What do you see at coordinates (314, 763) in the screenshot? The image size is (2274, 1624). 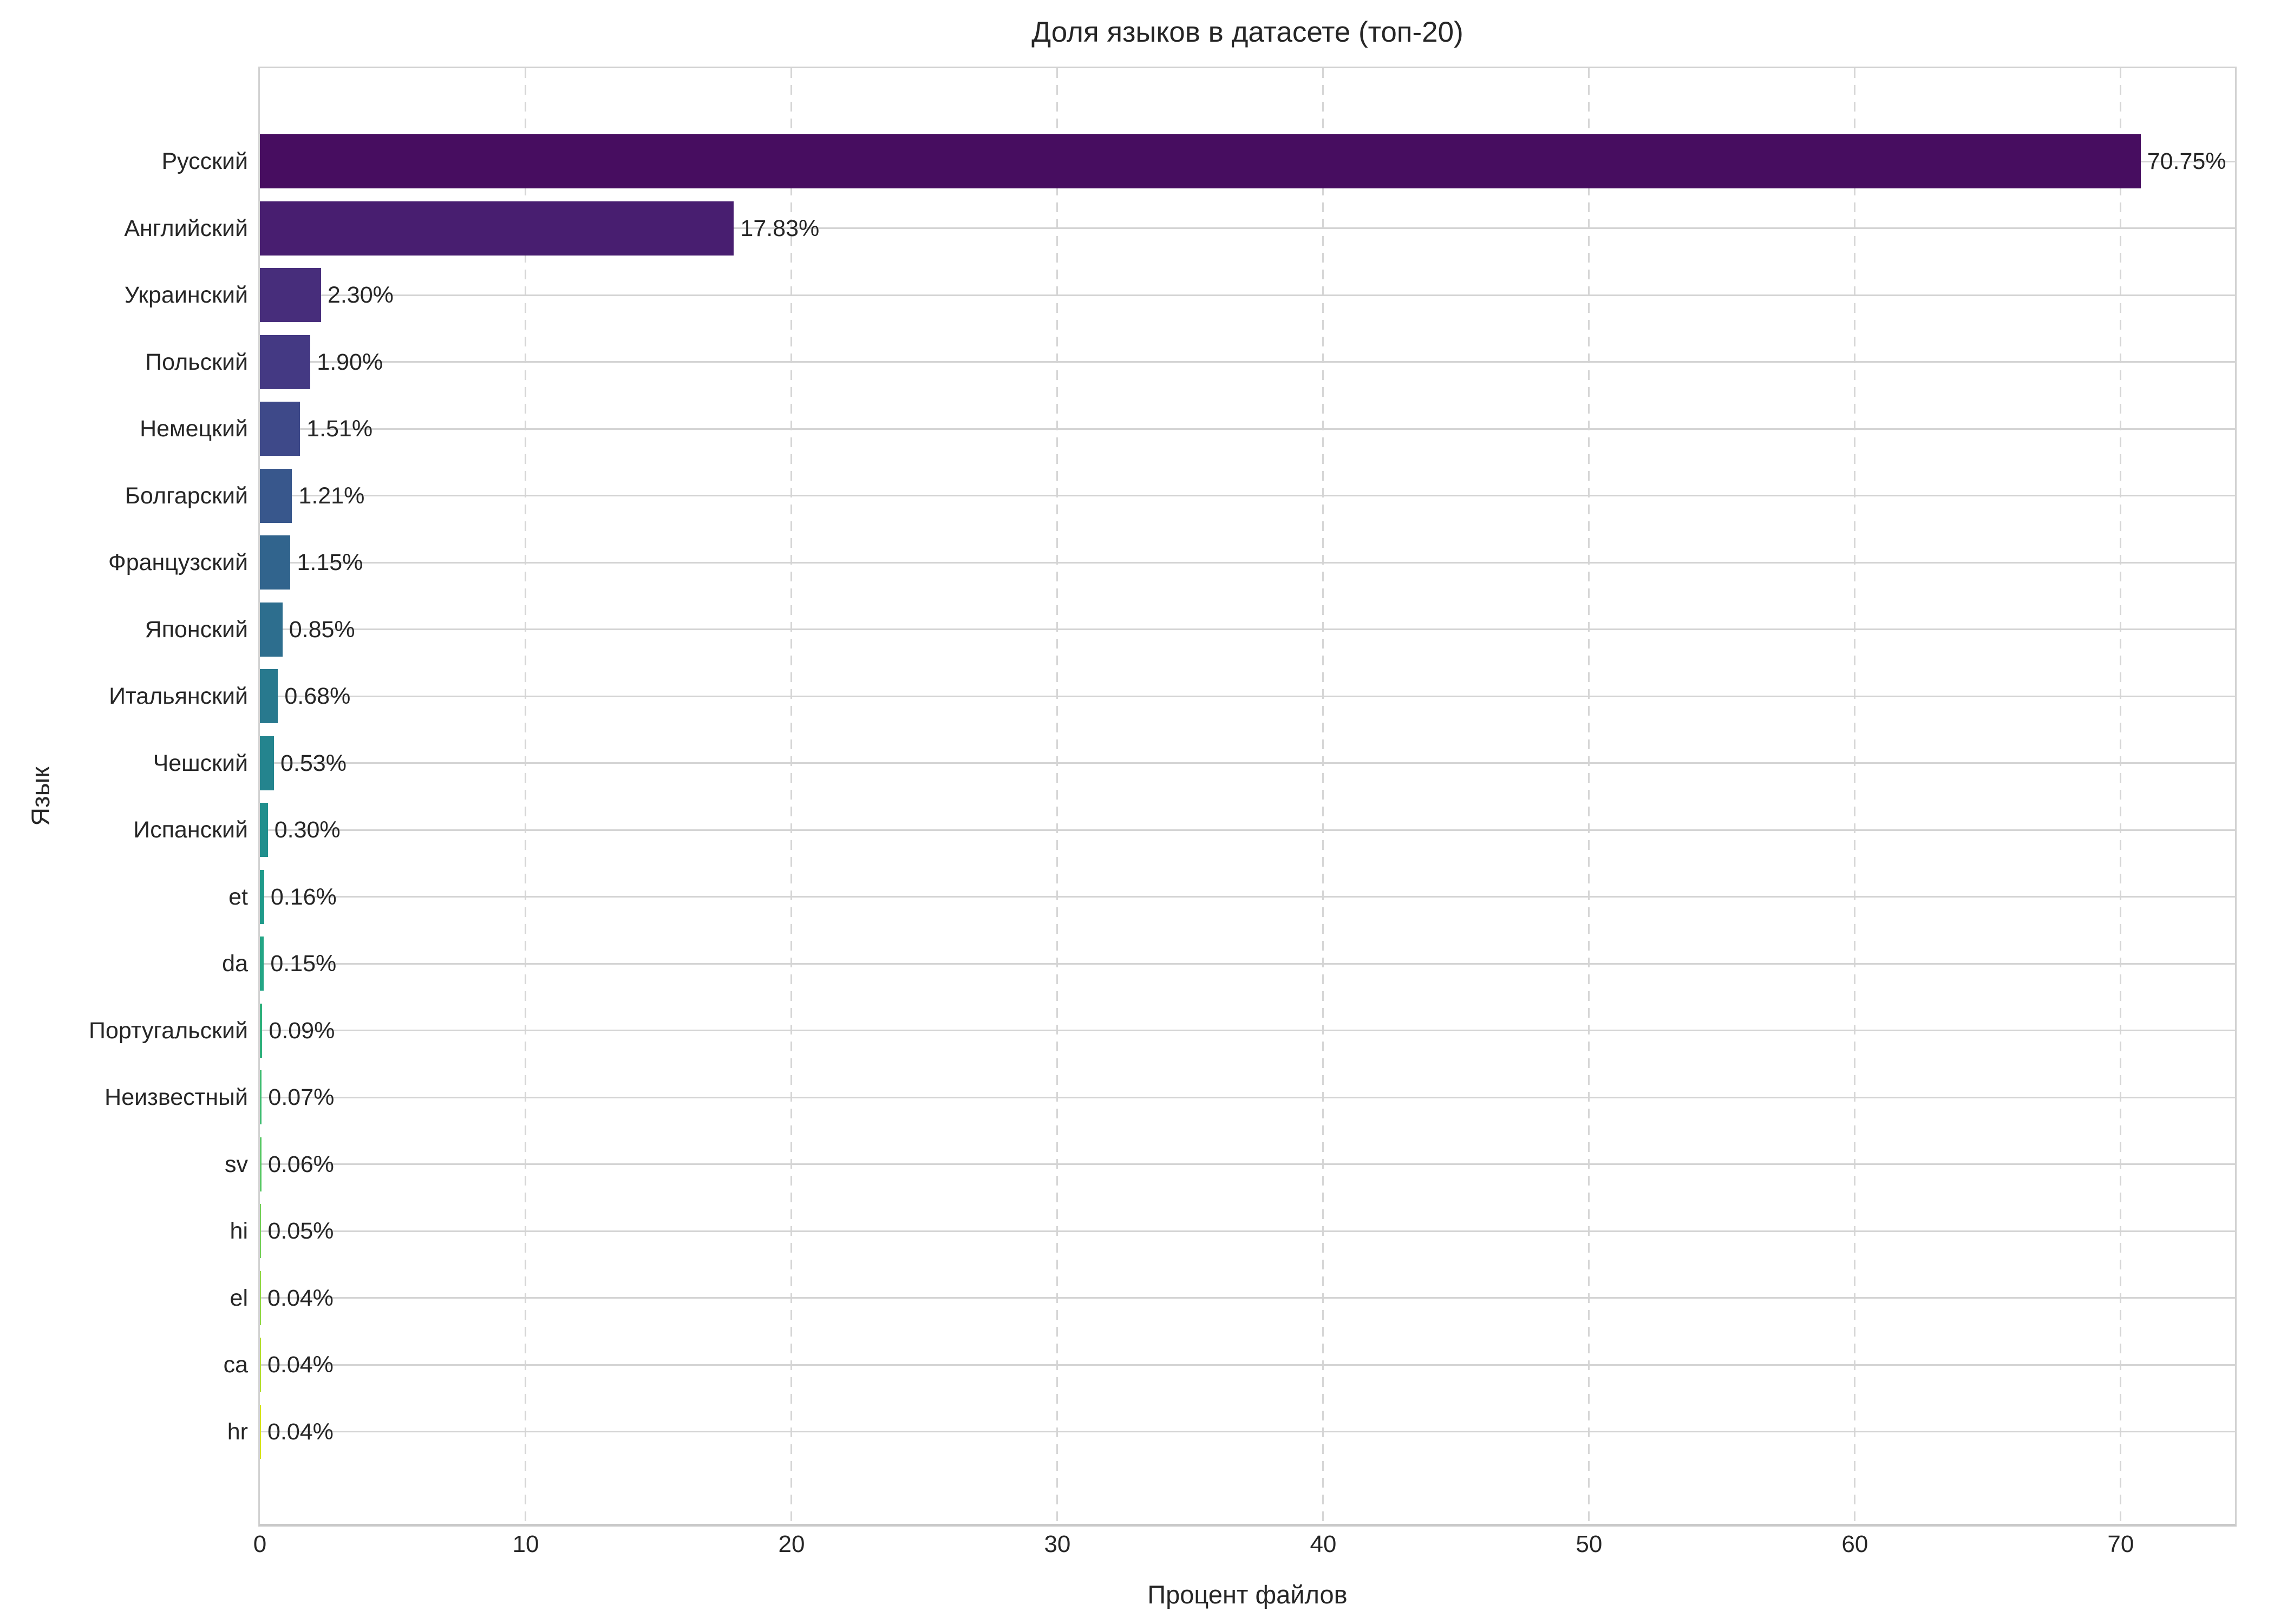 I see `bar-value-label: 0.53%` at bounding box center [314, 763].